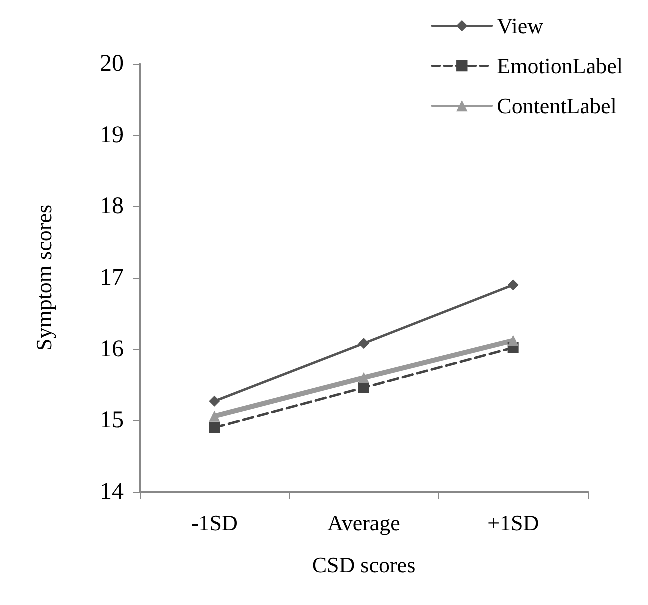  I want to click on x-axis-title: CSD scores, so click(364, 565).